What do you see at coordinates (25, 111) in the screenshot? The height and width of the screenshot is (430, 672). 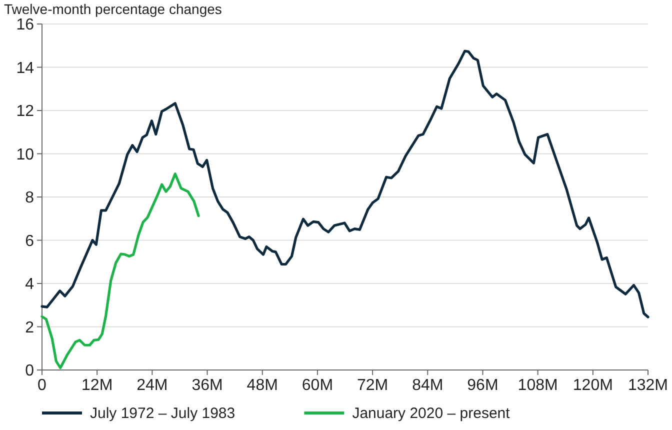 I see `y-tick-label: 12` at bounding box center [25, 111].